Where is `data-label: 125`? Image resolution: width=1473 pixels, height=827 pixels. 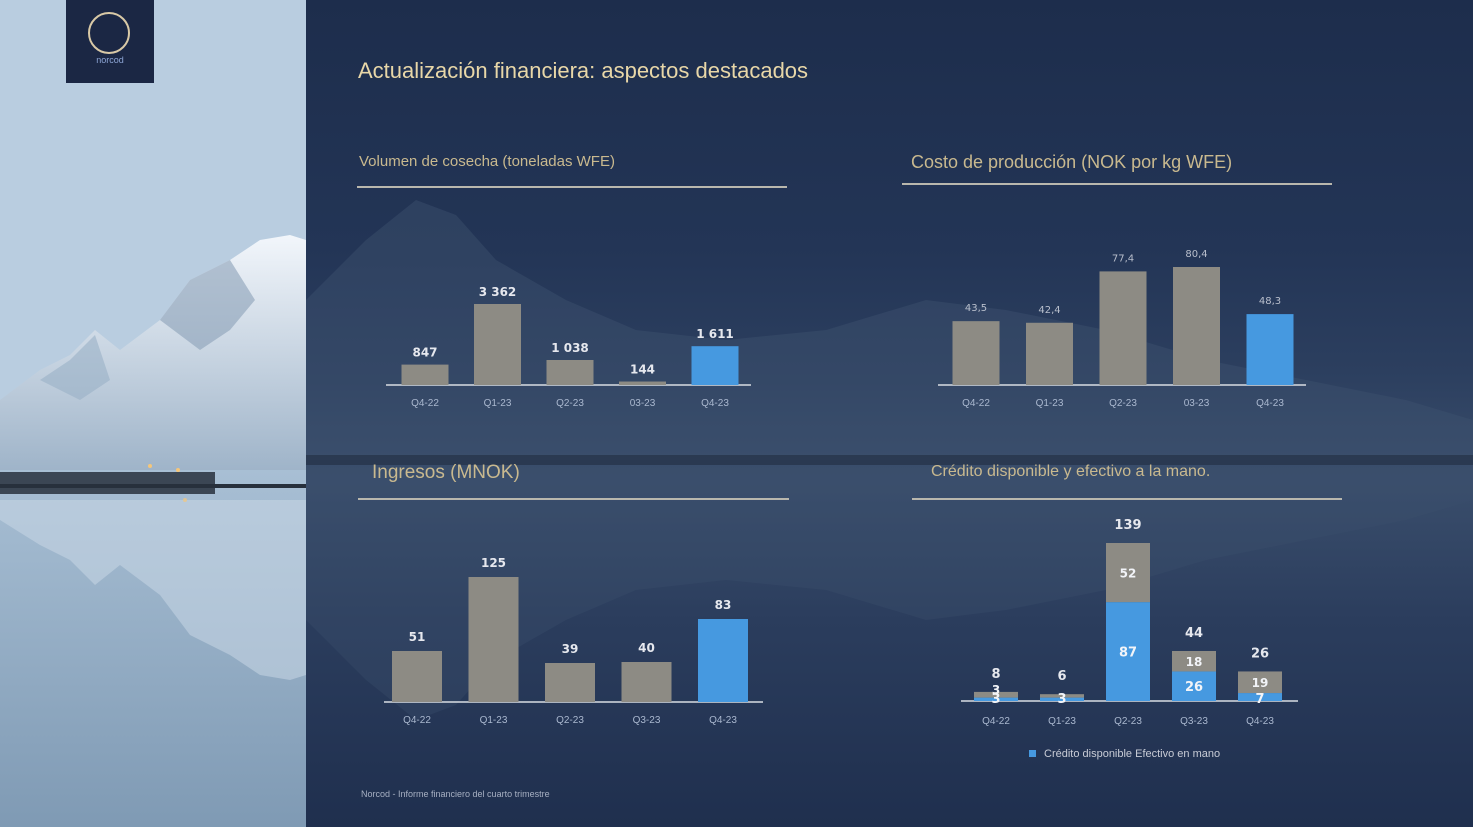
data-label: 125 is located at coordinates (493, 563).